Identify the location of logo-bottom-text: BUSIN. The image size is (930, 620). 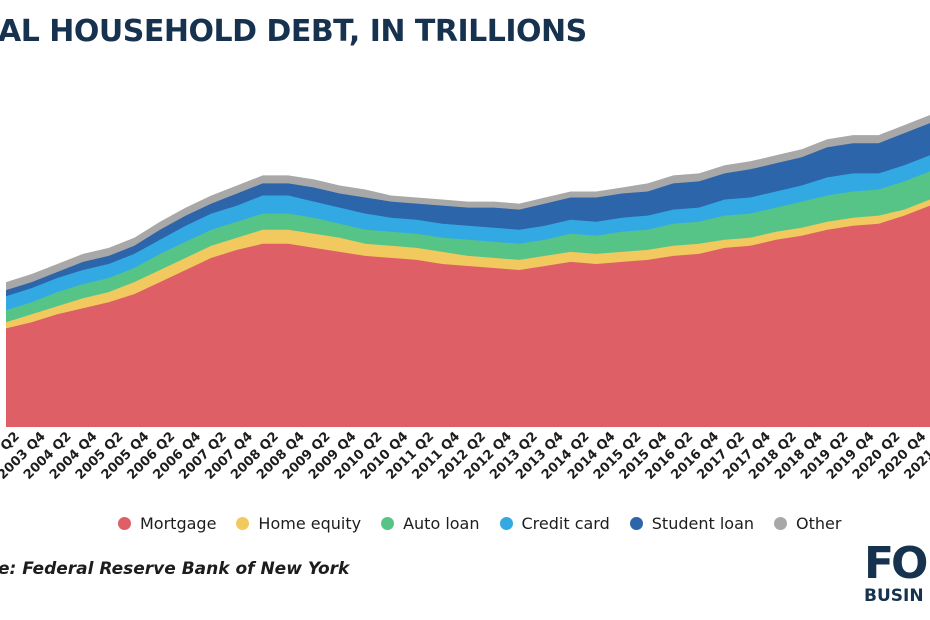
(894, 596).